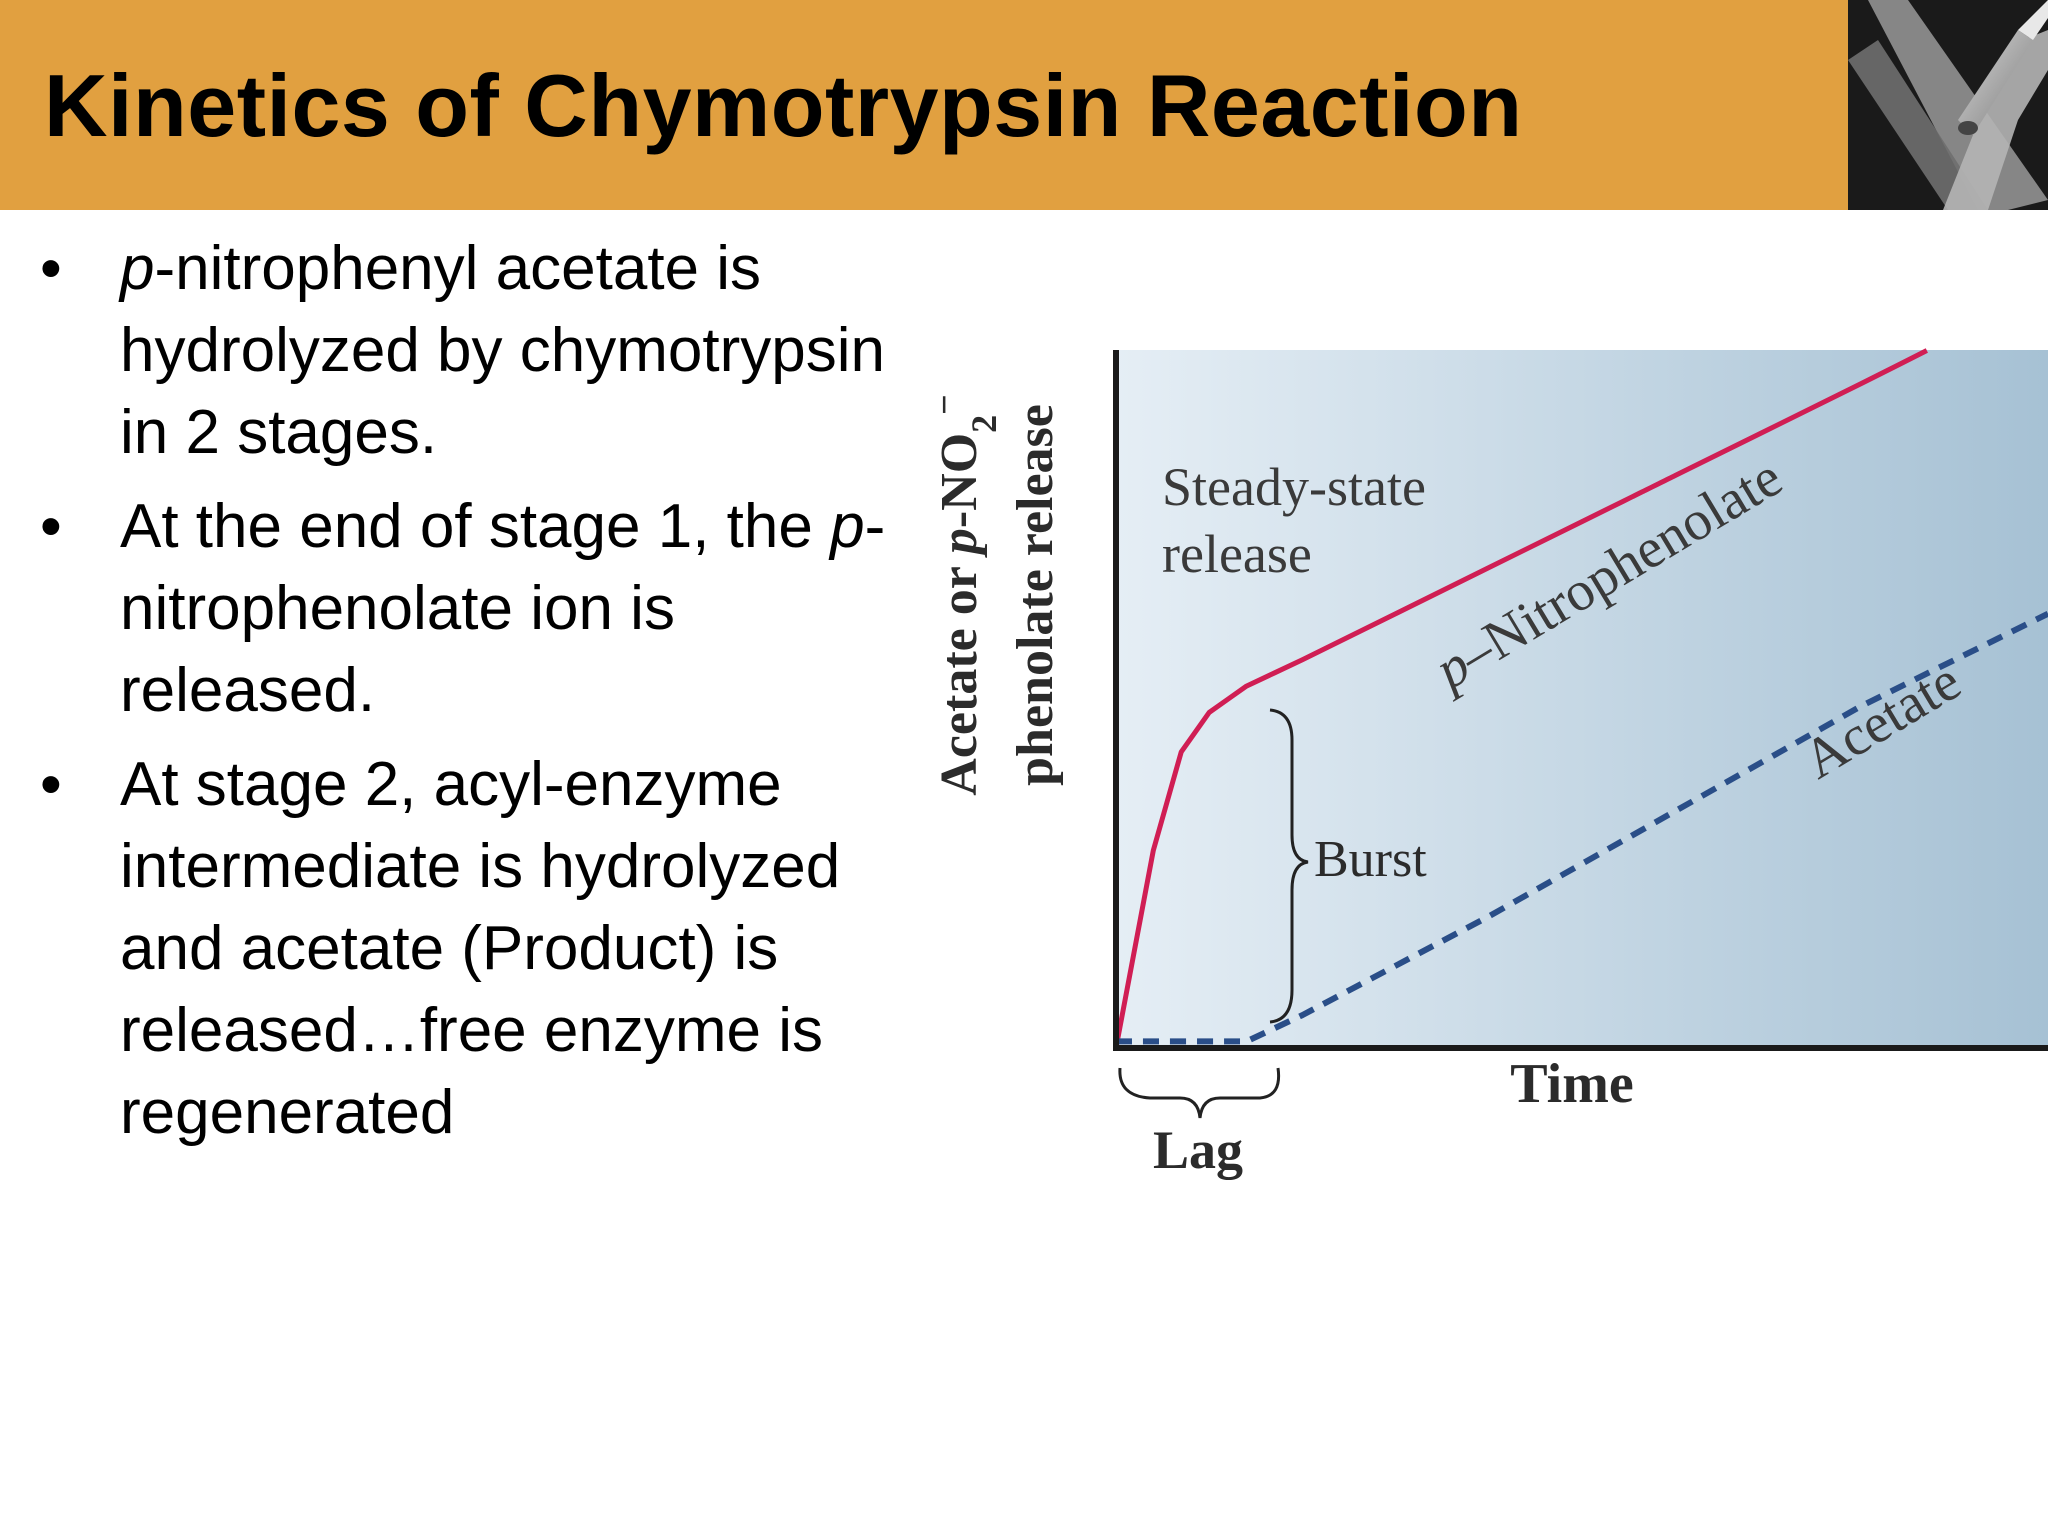  I want to click on steady-state-label-2: release, so click(1237, 554).